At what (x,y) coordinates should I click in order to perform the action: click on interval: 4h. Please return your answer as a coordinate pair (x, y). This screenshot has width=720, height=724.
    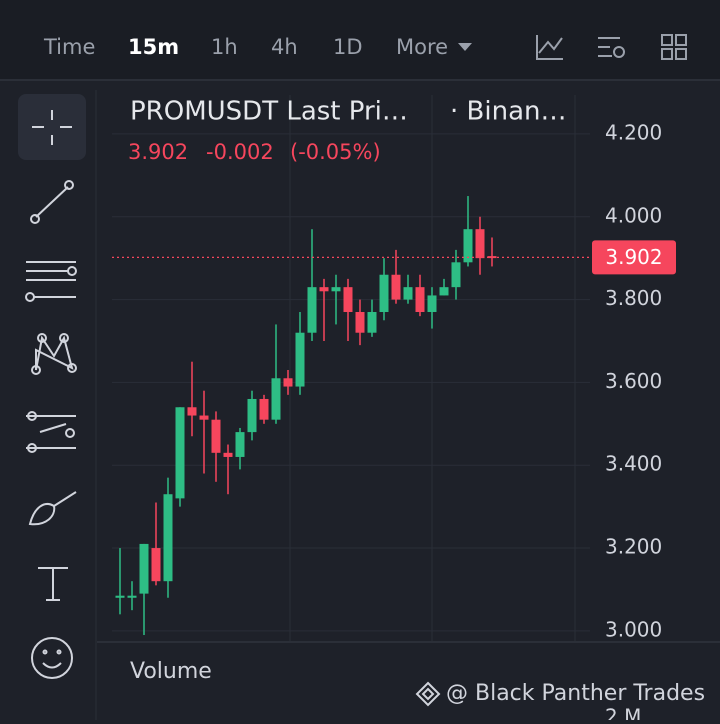
    Looking at the image, I should click on (284, 47).